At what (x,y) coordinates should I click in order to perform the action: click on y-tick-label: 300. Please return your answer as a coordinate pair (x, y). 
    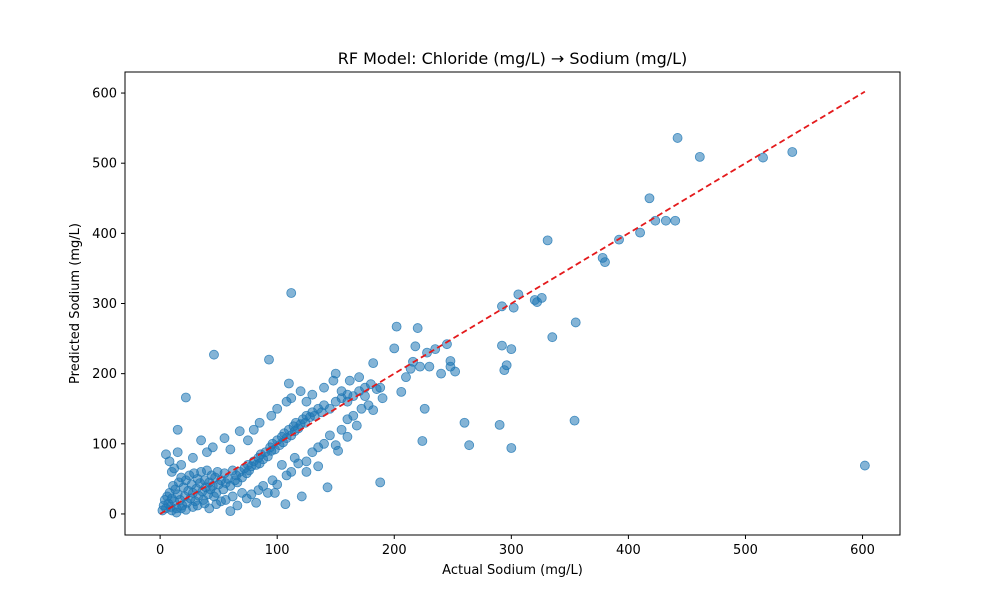
    Looking at the image, I should click on (104, 304).